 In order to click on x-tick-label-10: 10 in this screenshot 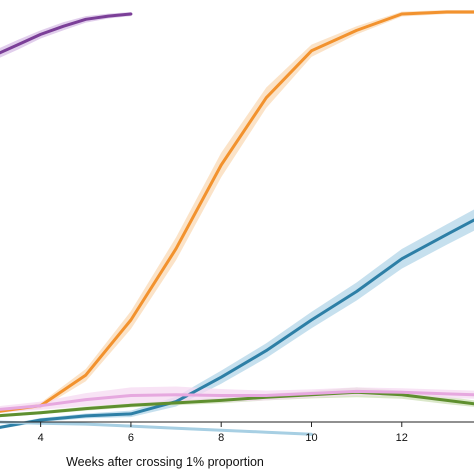, I will do `click(311, 438)`.